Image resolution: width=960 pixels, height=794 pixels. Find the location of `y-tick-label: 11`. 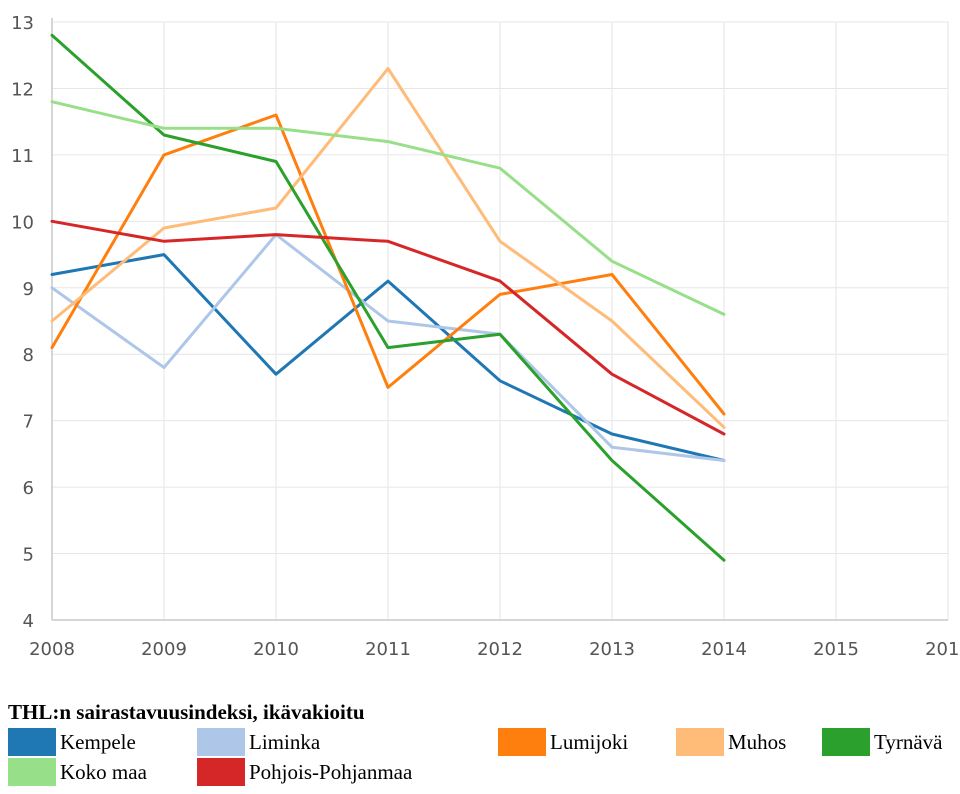

y-tick-label: 11 is located at coordinates (22, 156).